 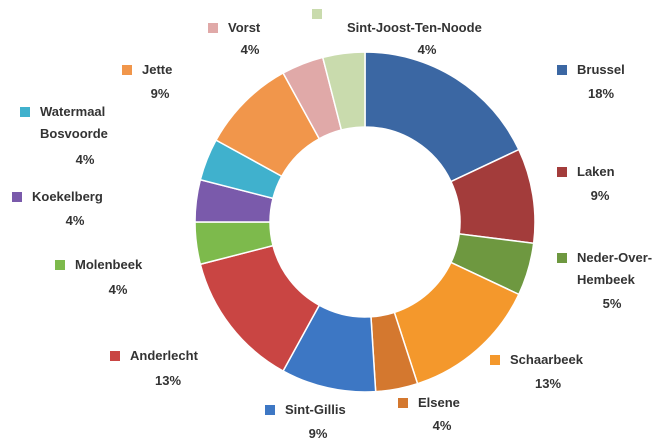 I want to click on category-label: Schaarbeek, so click(x=546, y=359).